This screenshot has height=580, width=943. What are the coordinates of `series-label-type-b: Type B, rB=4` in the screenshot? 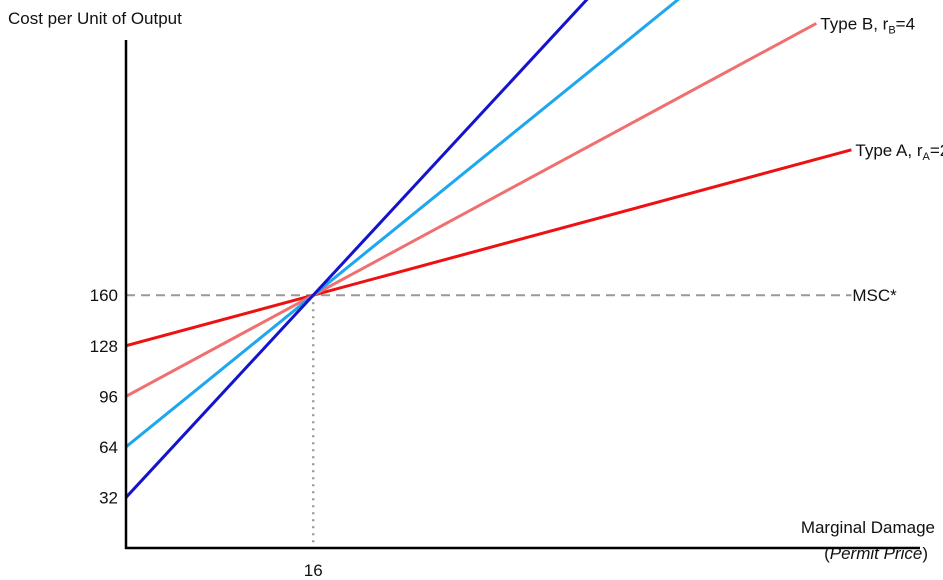 It's located at (867, 25).